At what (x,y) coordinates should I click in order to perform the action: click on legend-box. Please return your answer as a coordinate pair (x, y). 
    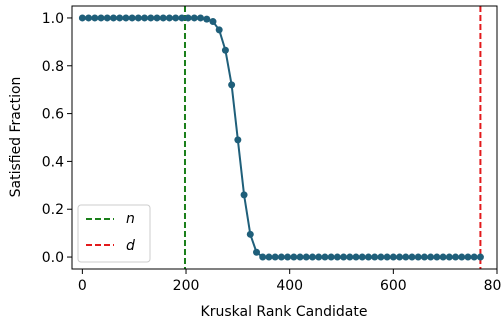
    Looking at the image, I should click on (114, 233).